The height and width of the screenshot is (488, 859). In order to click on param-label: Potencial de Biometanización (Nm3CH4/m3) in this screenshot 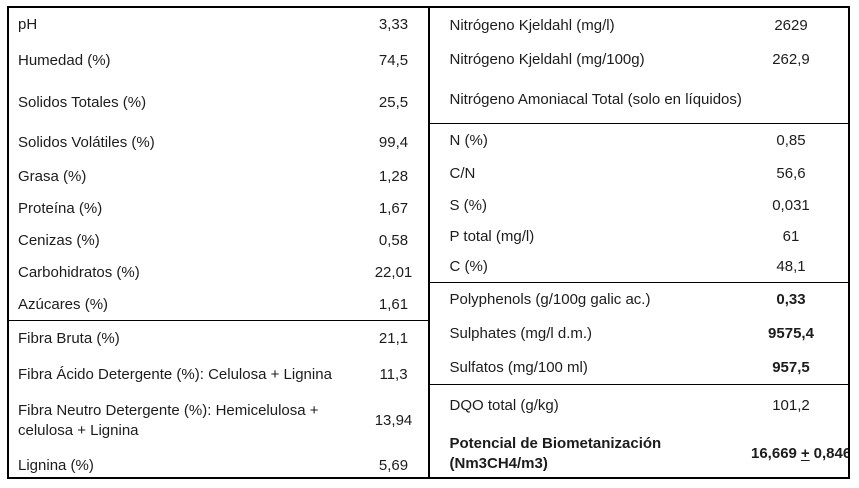, I will do `click(555, 453)`.